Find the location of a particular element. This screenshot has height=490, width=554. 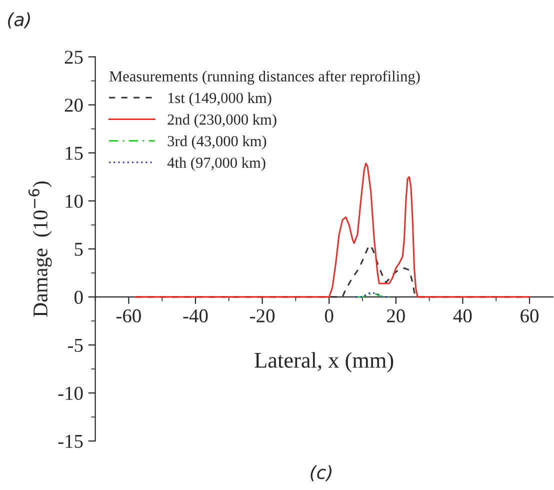

y-tick-label: -15 is located at coordinates (70, 441).